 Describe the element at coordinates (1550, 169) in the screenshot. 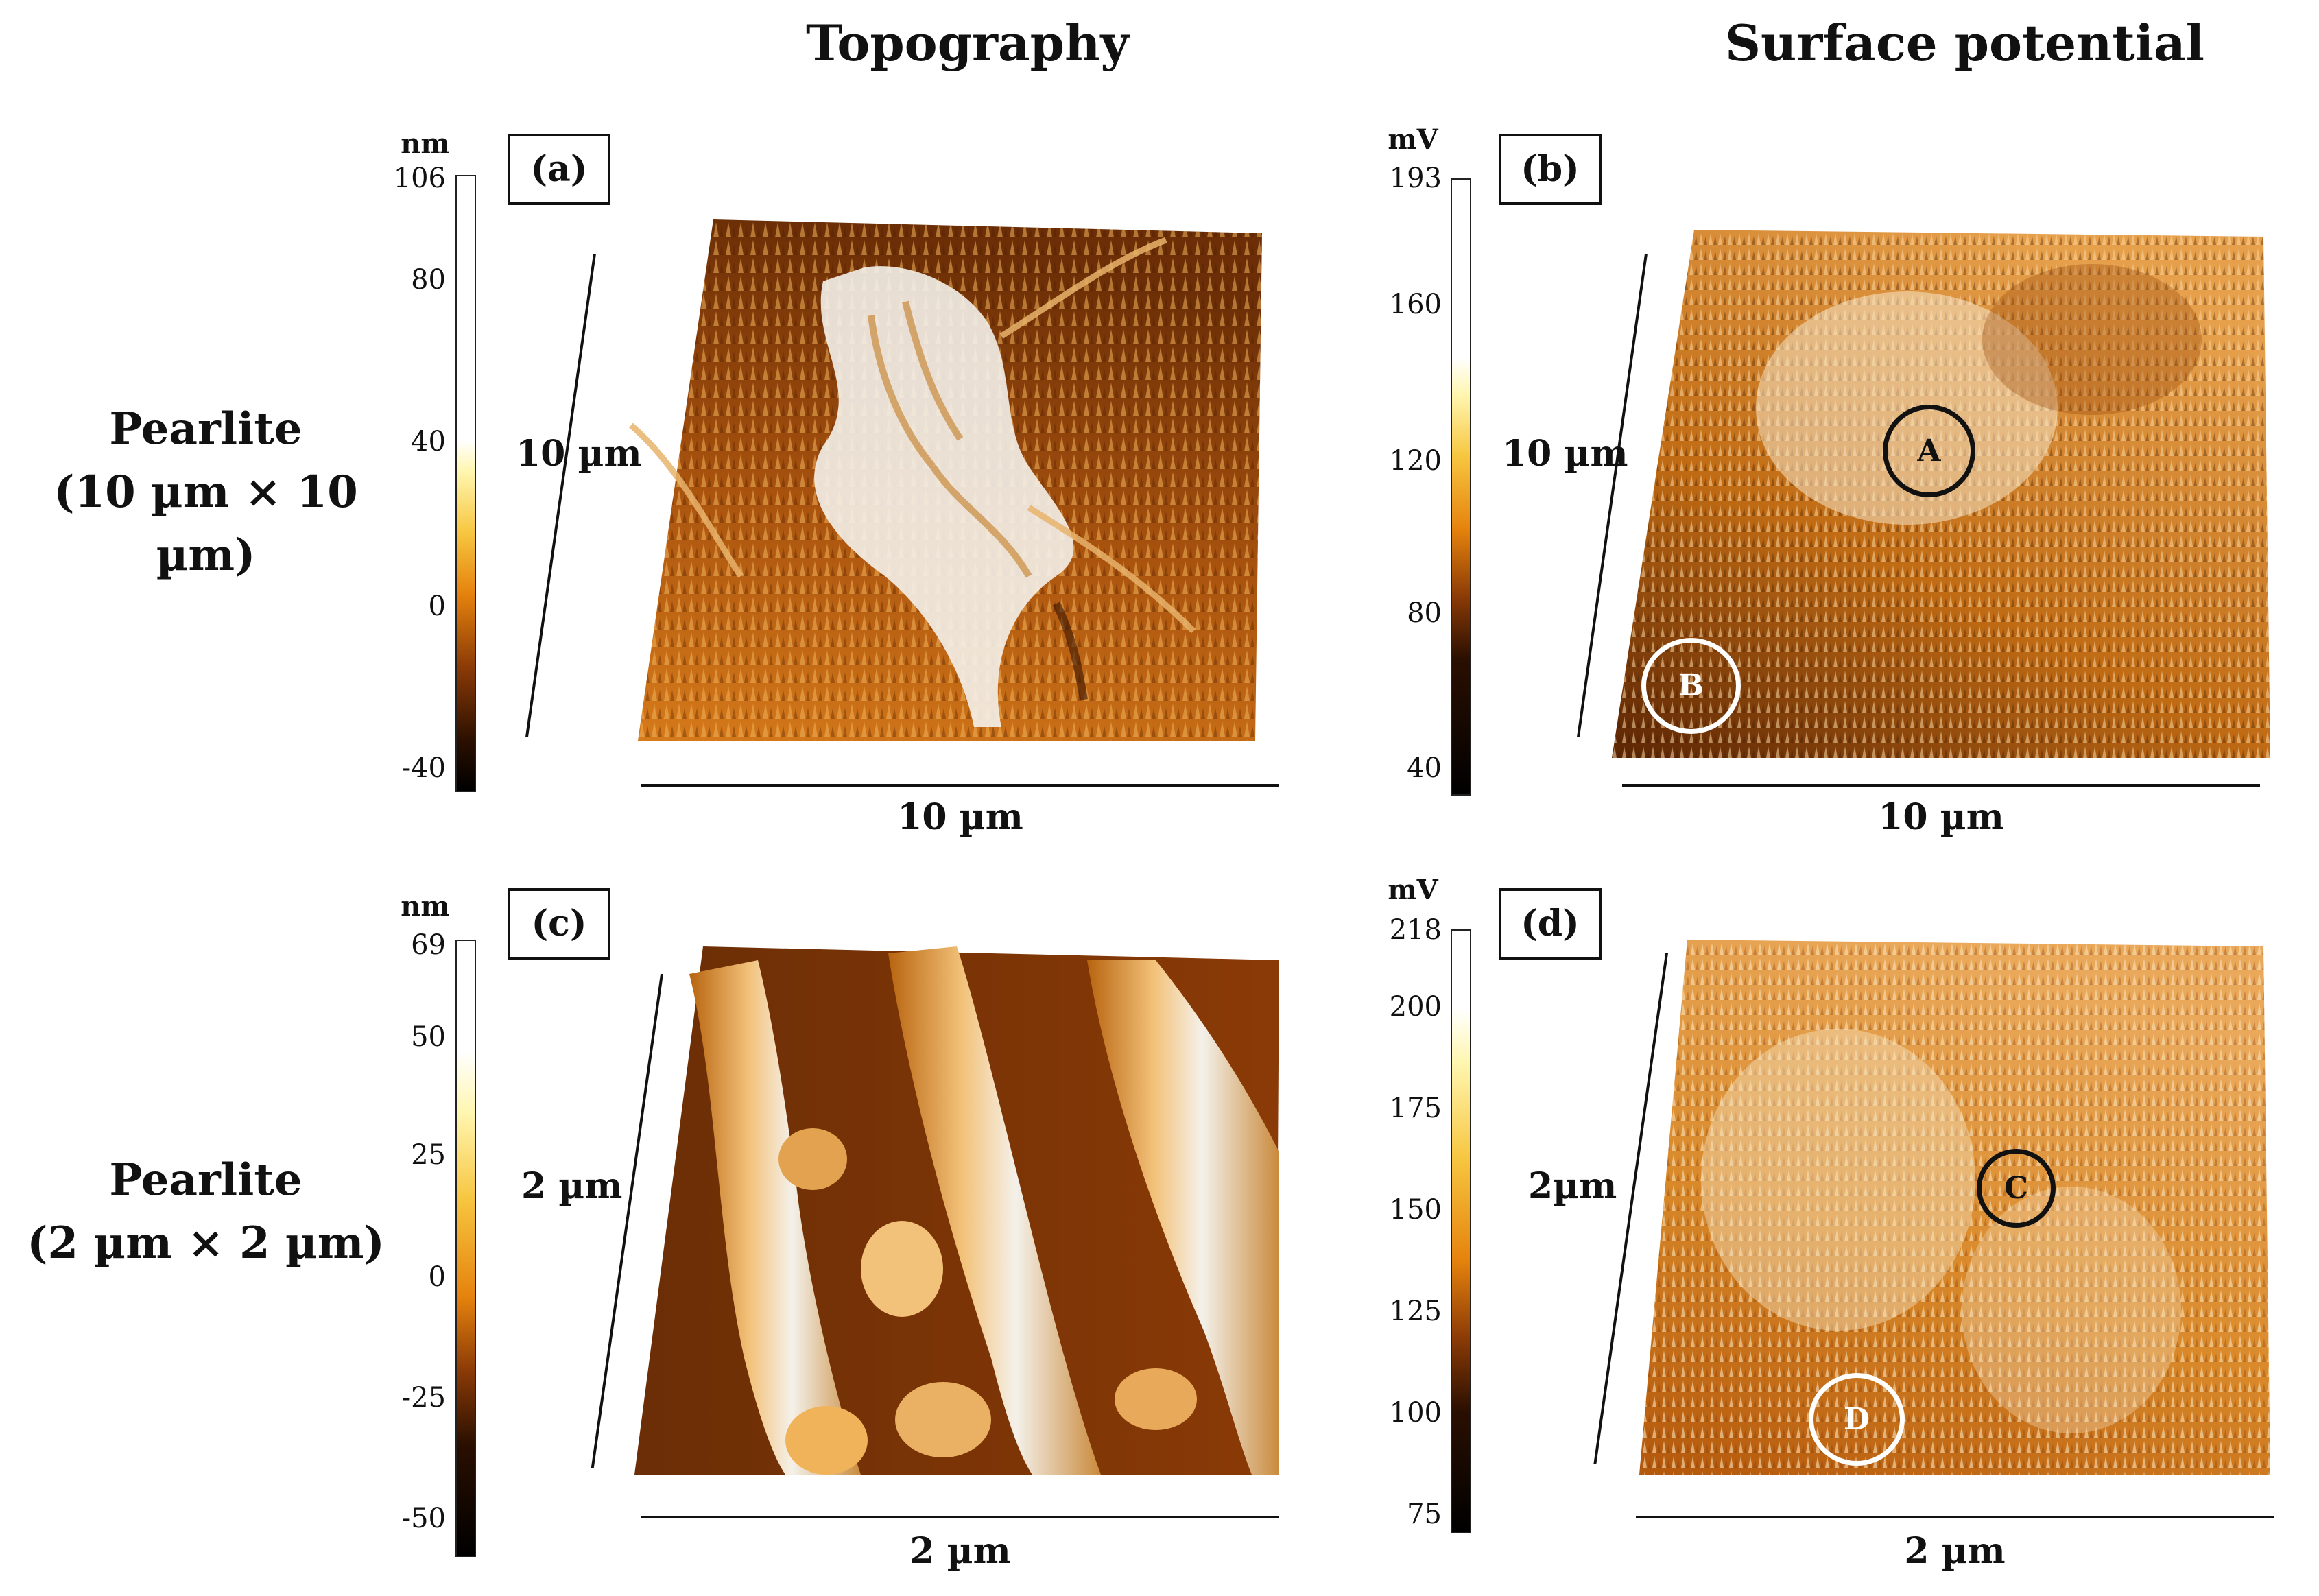

I see `panel-b-label: (b)` at that location.